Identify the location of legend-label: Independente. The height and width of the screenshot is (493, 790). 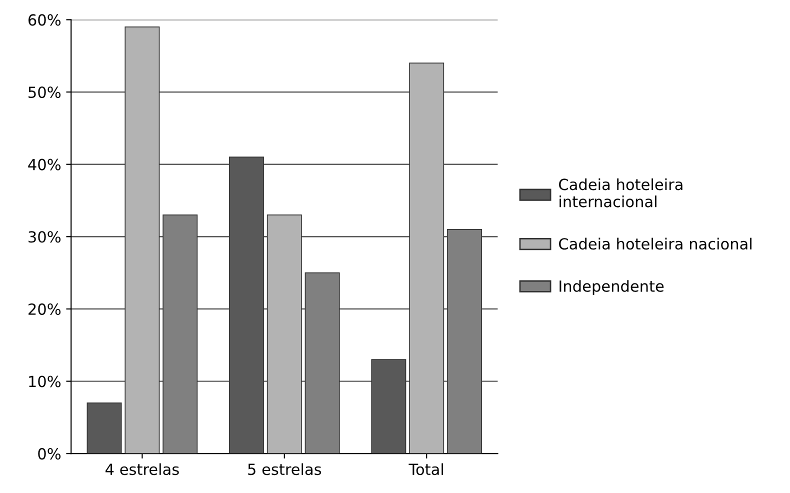
(612, 287).